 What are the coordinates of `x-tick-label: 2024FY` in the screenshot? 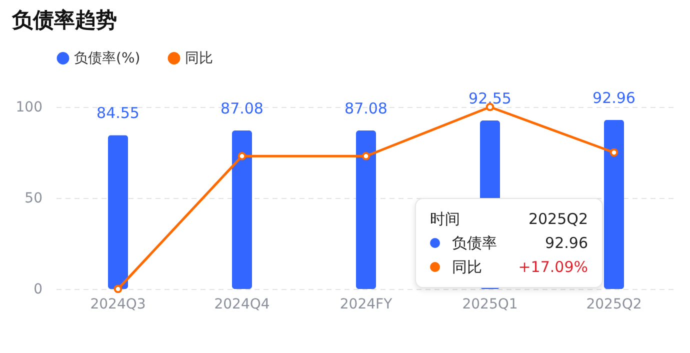 It's located at (366, 304).